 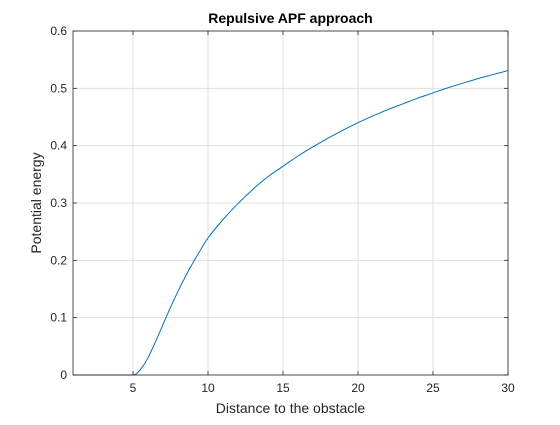 I want to click on y-tick-label: 0.4, so click(x=58, y=146).